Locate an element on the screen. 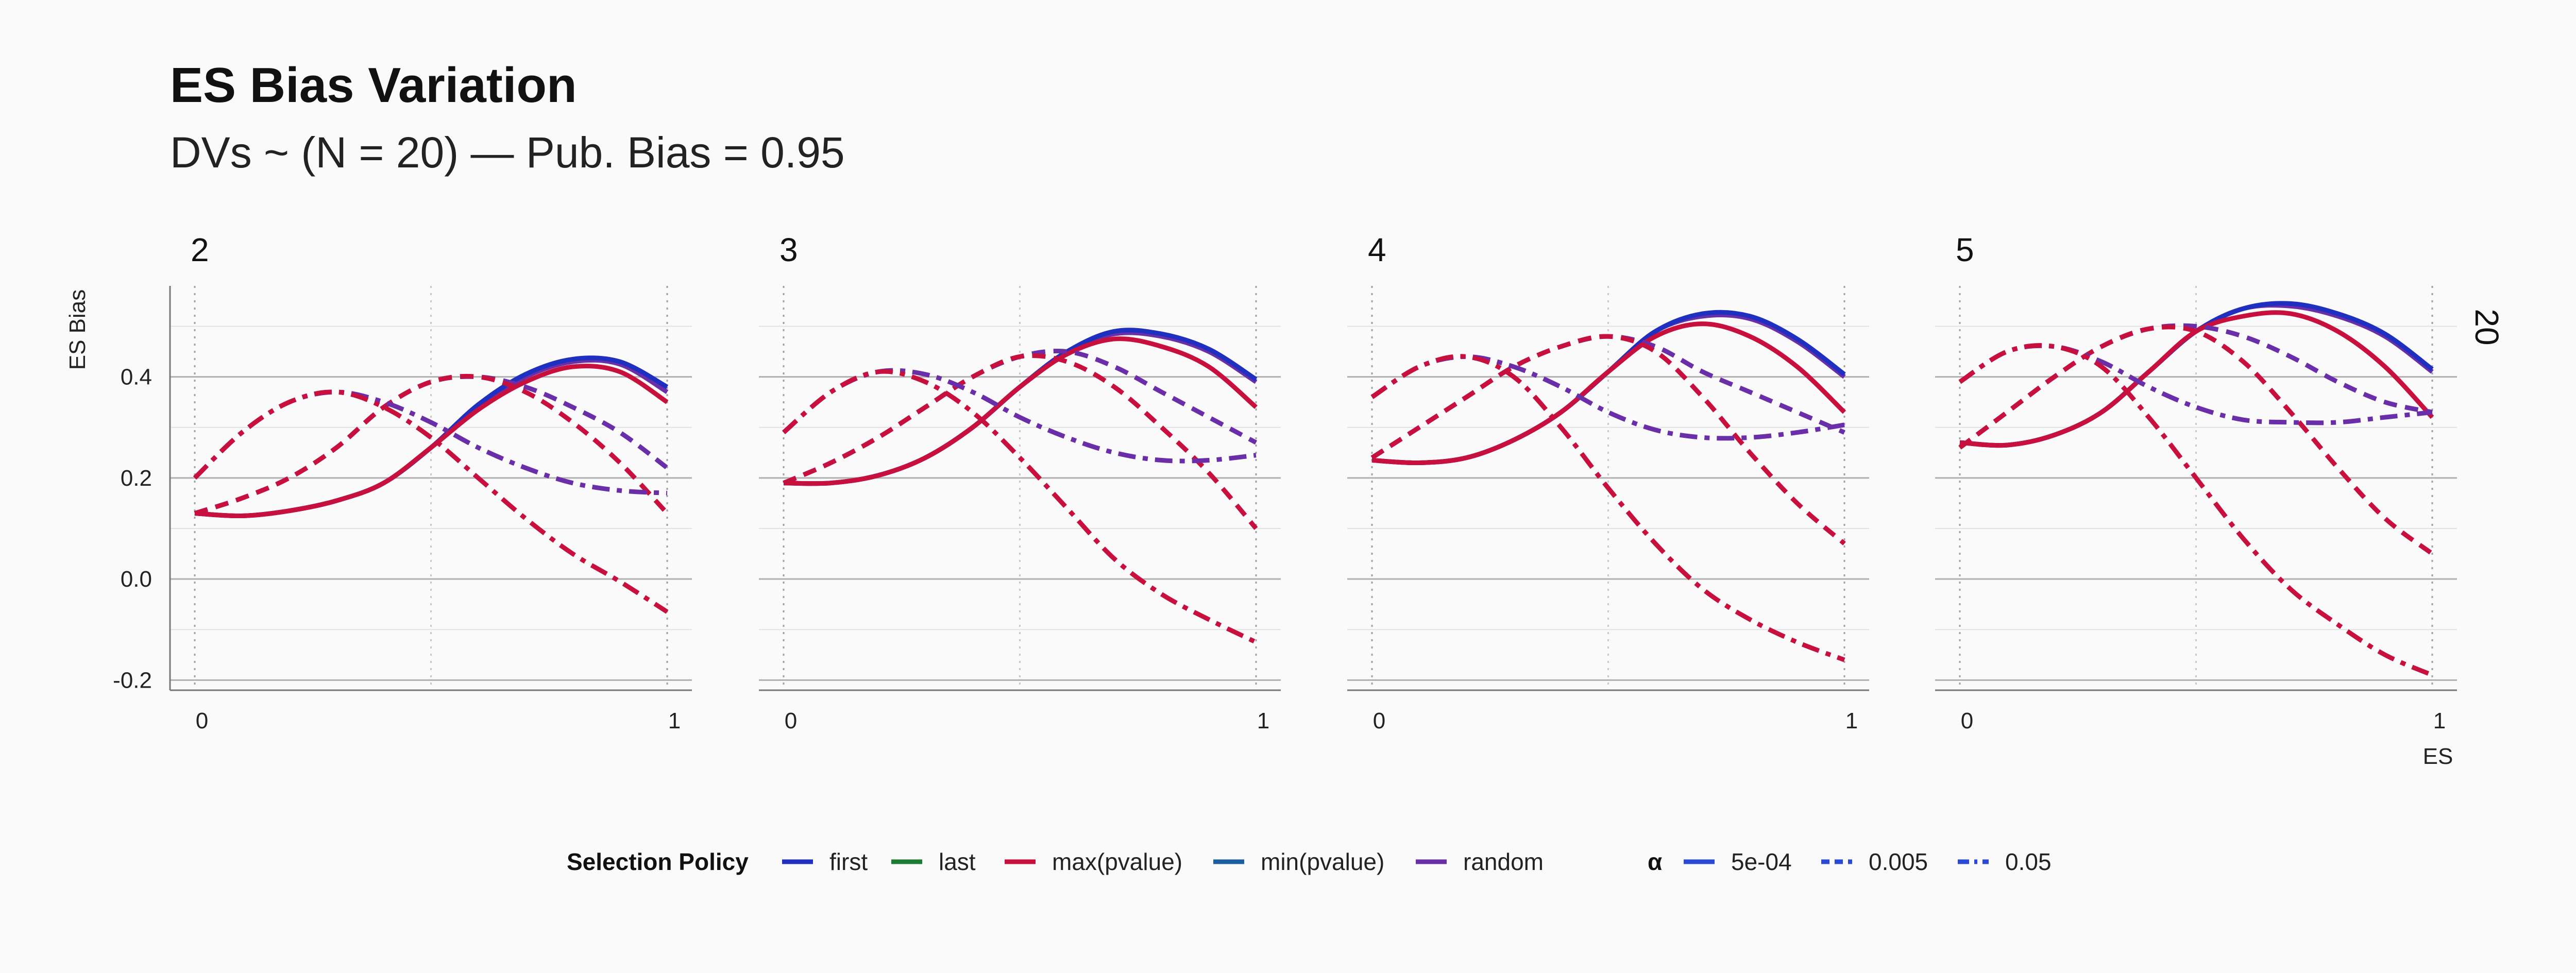  facet-panel: 4 0 1 is located at coordinates (1608, 482).